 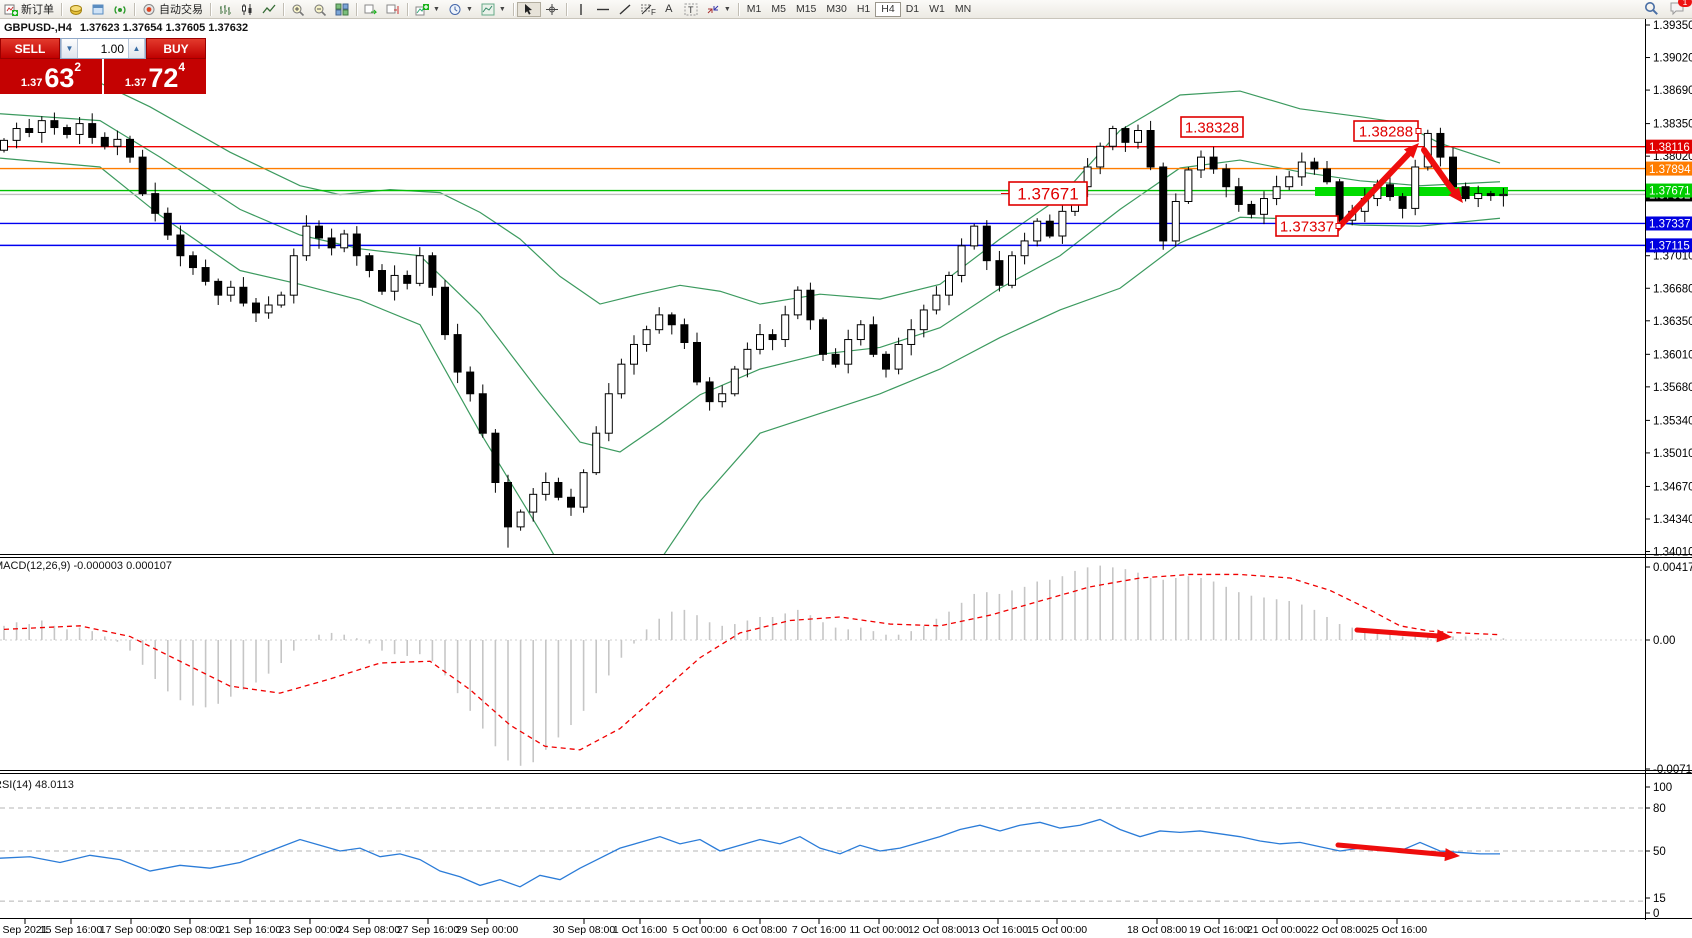 I want to click on chart-shift-icon, so click(x=393, y=9).